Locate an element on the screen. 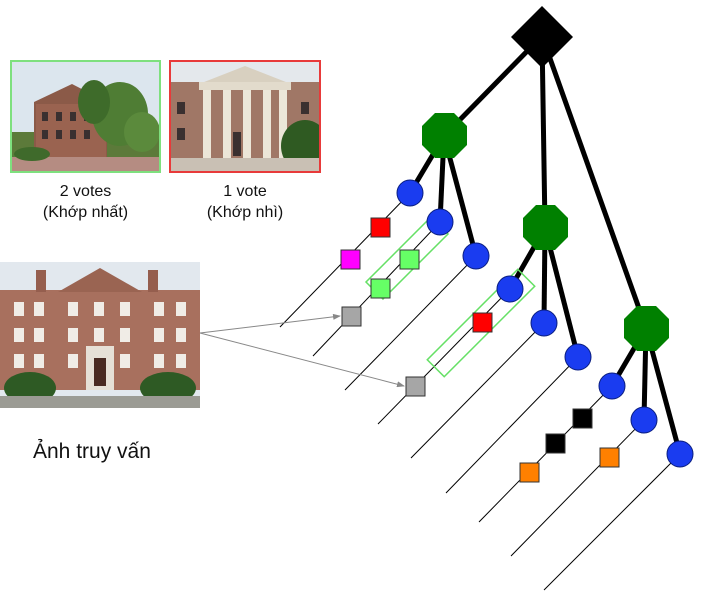 This screenshot has width=719, height=593. second-match-image is located at coordinates (245, 116).